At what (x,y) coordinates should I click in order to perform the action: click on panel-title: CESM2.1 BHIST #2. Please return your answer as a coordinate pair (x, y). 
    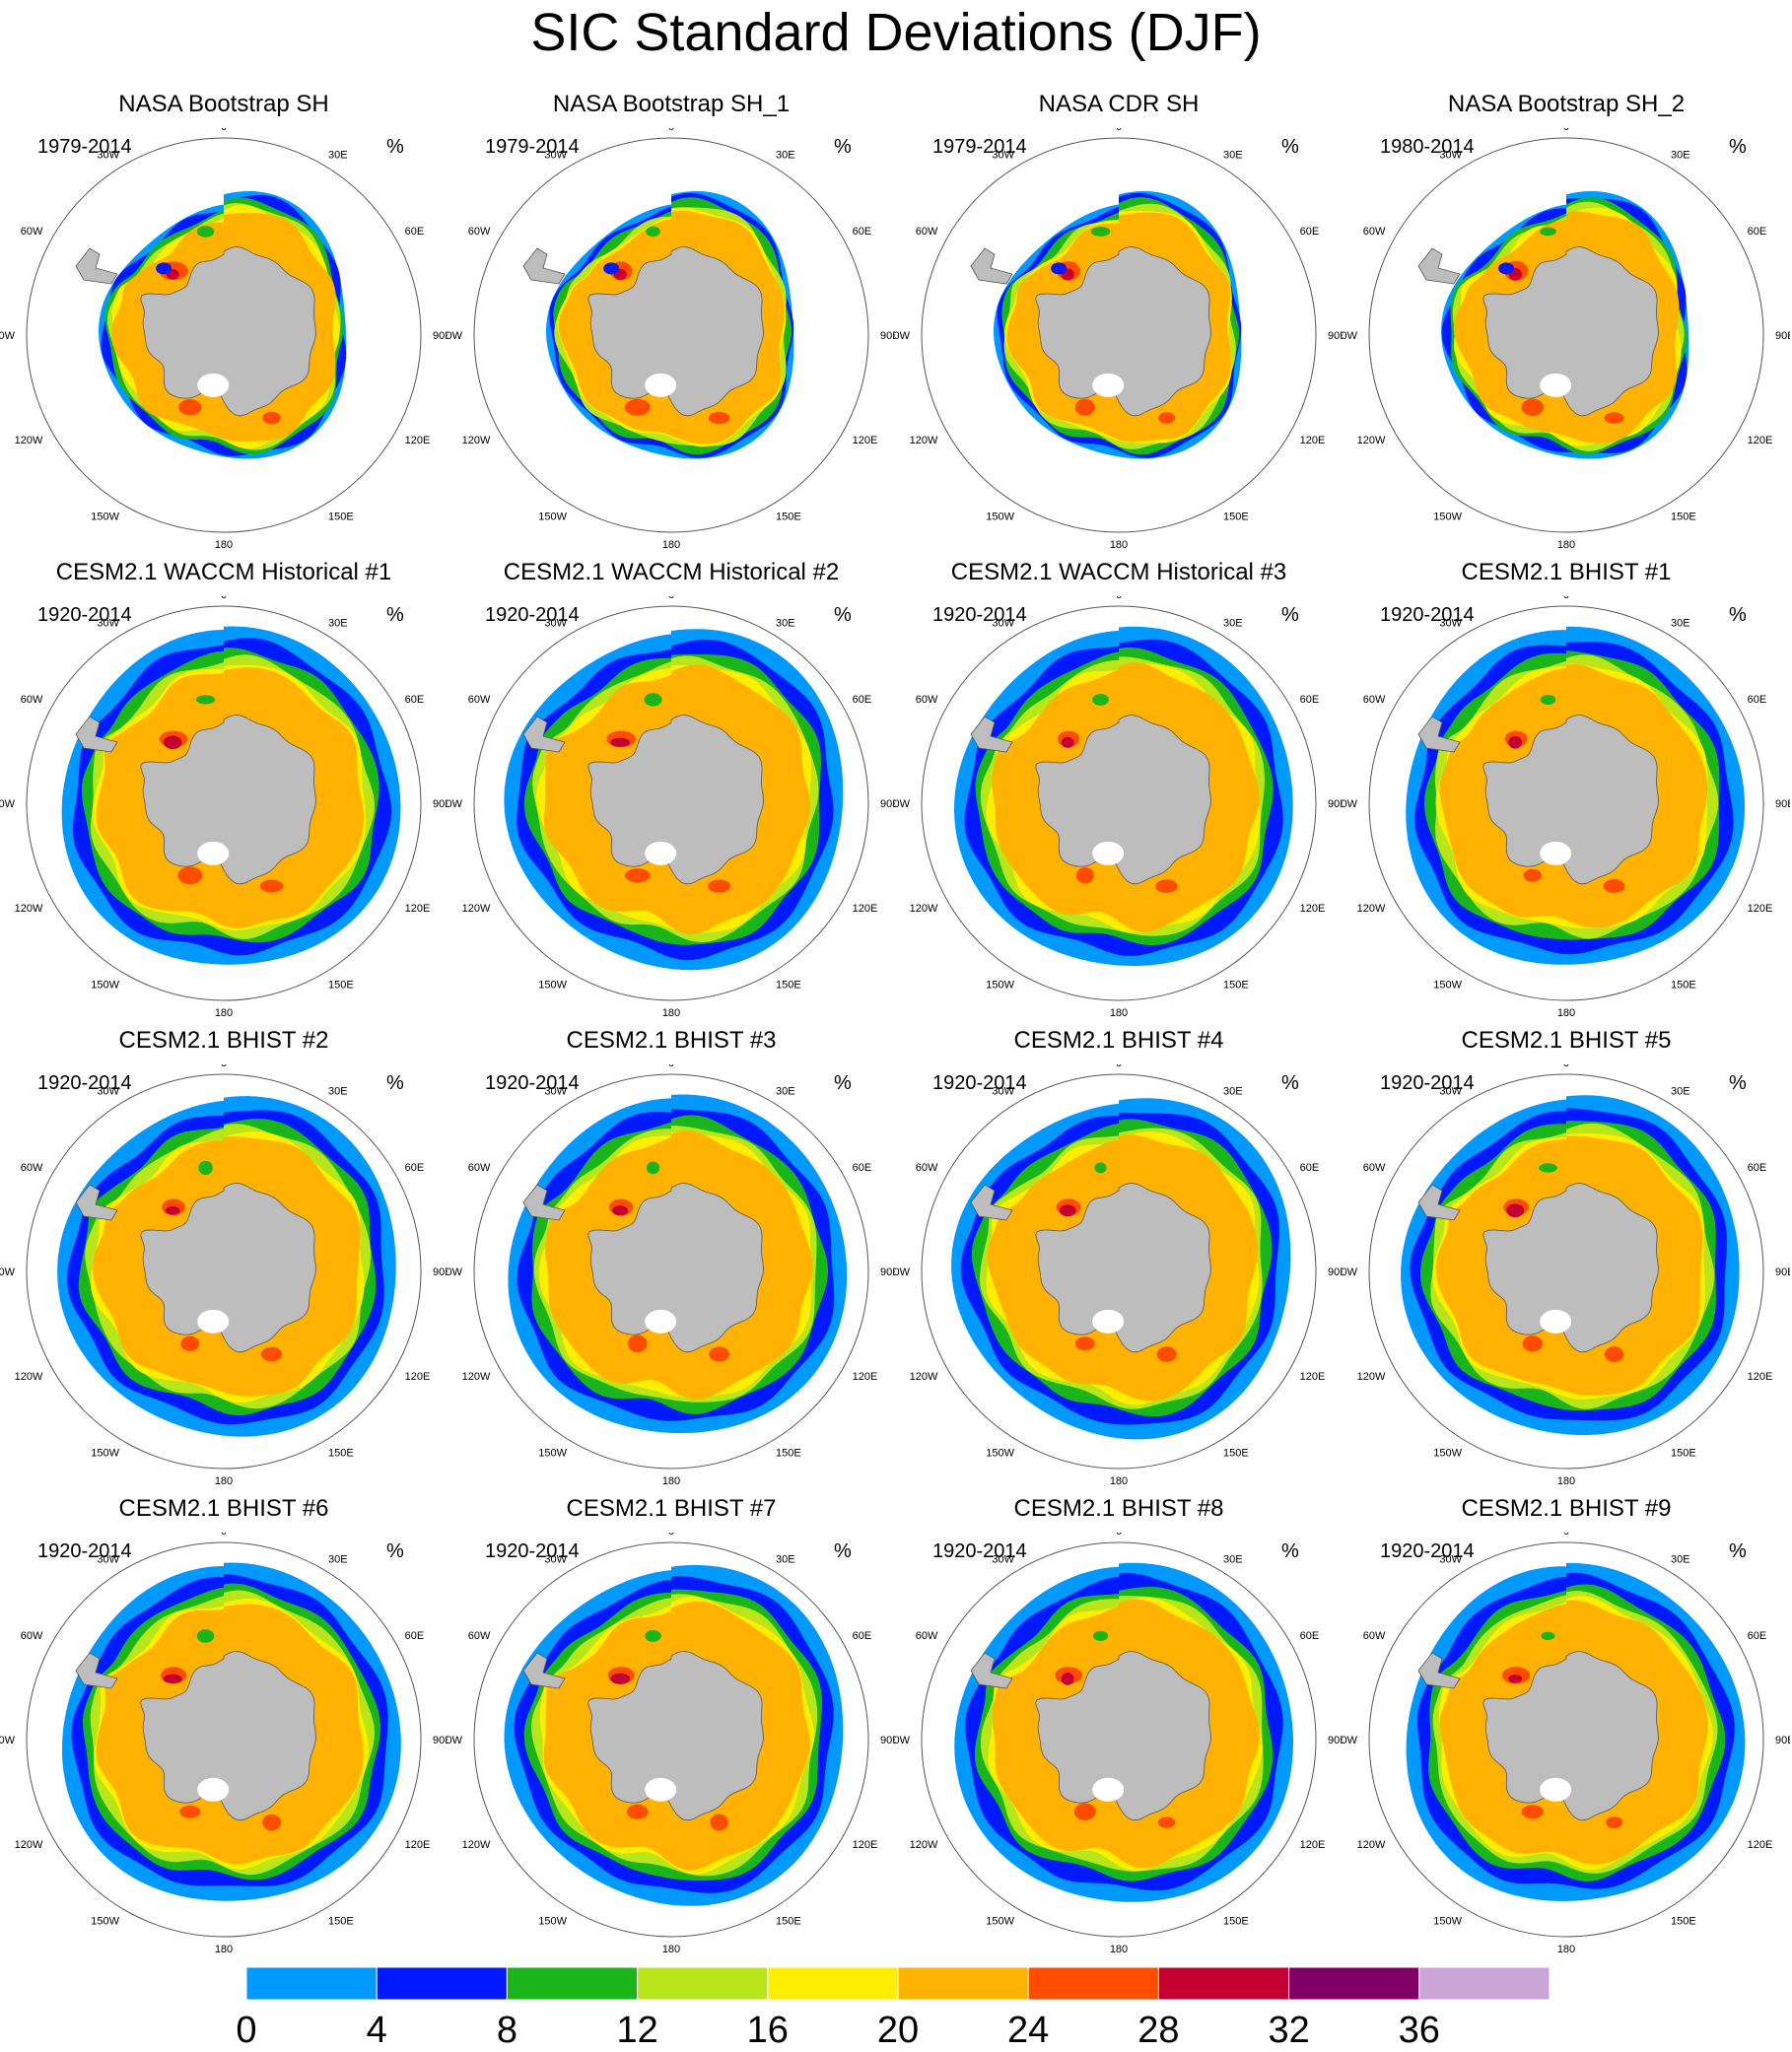
    Looking at the image, I should click on (224, 1040).